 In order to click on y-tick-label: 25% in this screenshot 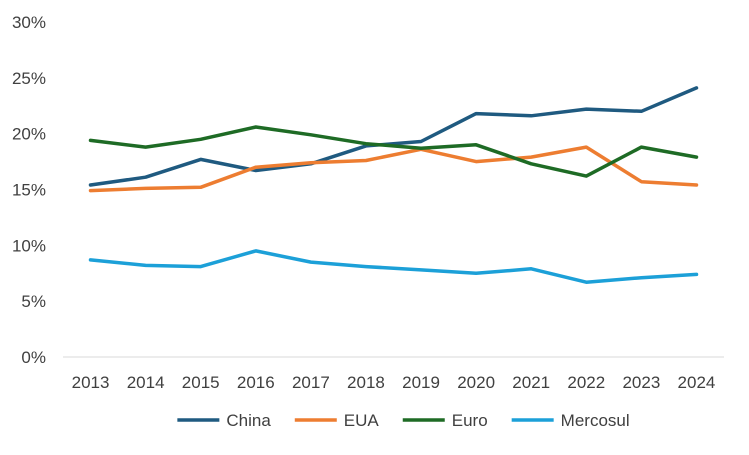, I will do `click(29, 78)`.